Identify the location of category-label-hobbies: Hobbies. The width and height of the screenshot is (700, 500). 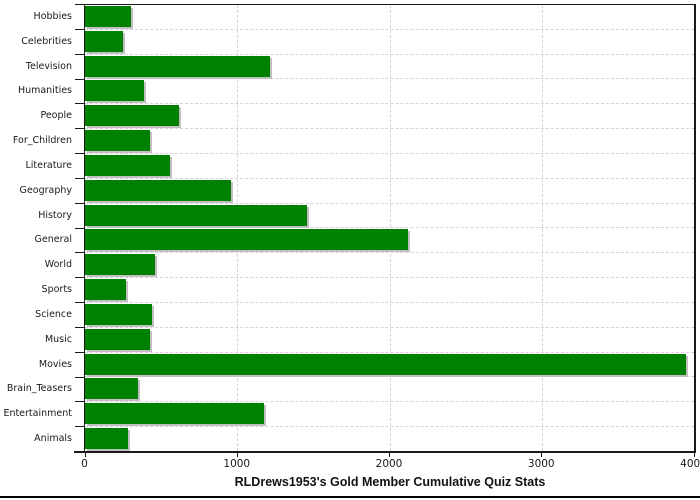
(52, 16).